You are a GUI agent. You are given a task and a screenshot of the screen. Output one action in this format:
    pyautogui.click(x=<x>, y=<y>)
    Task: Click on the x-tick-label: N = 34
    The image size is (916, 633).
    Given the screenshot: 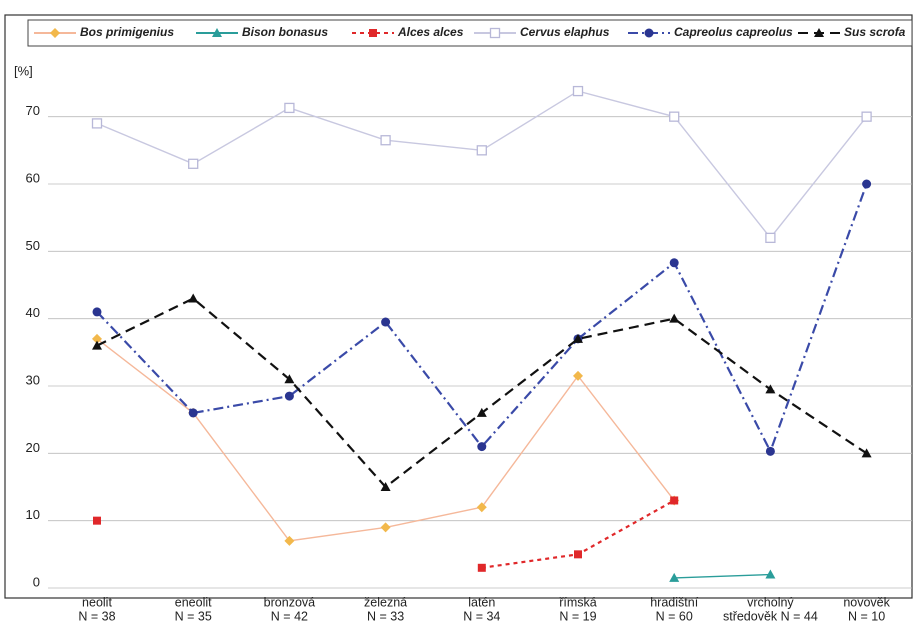 What is the action you would take?
    pyautogui.click(x=481, y=616)
    